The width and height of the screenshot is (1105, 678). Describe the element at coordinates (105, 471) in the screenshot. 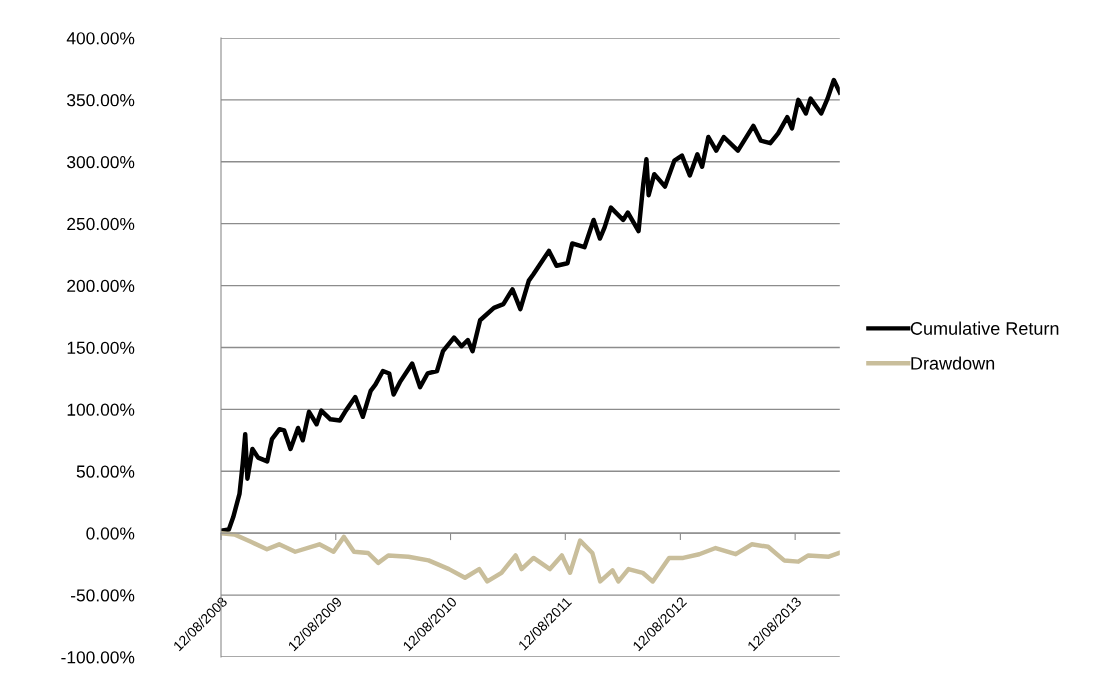

I see `y-tick-label: 50.00%` at that location.